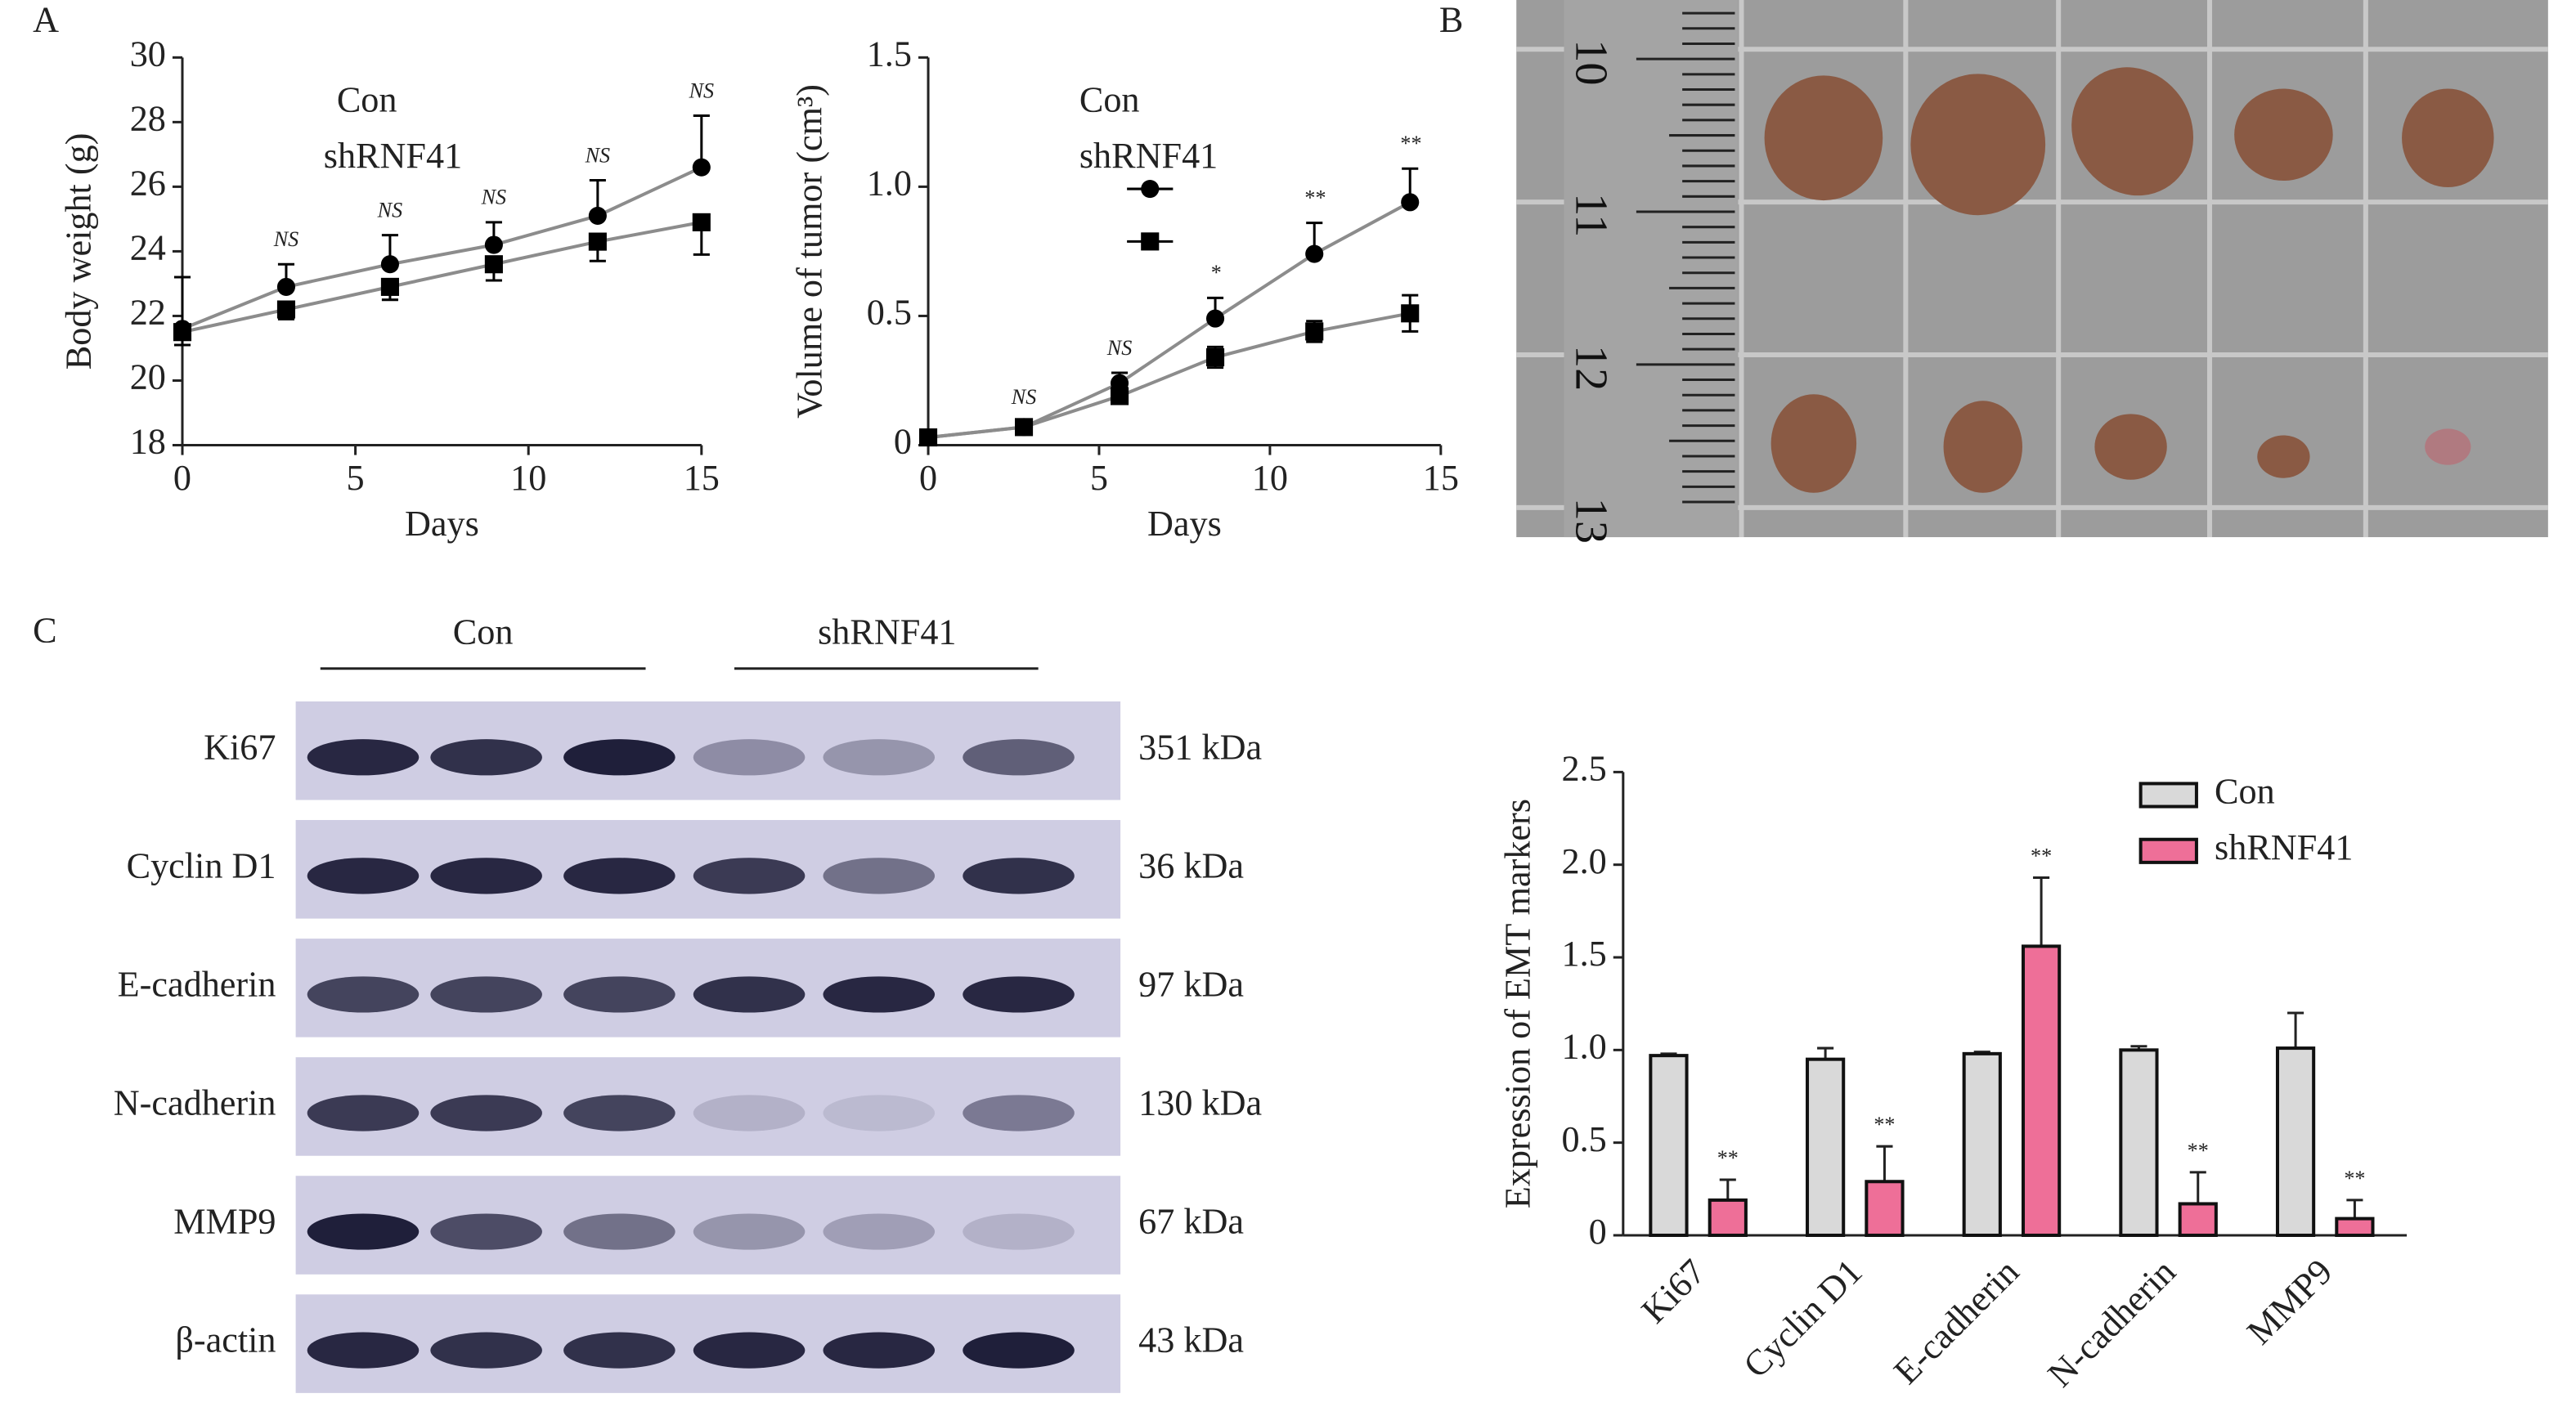  Describe the element at coordinates (1591, 521) in the screenshot. I see `ruler-label: 13` at that location.